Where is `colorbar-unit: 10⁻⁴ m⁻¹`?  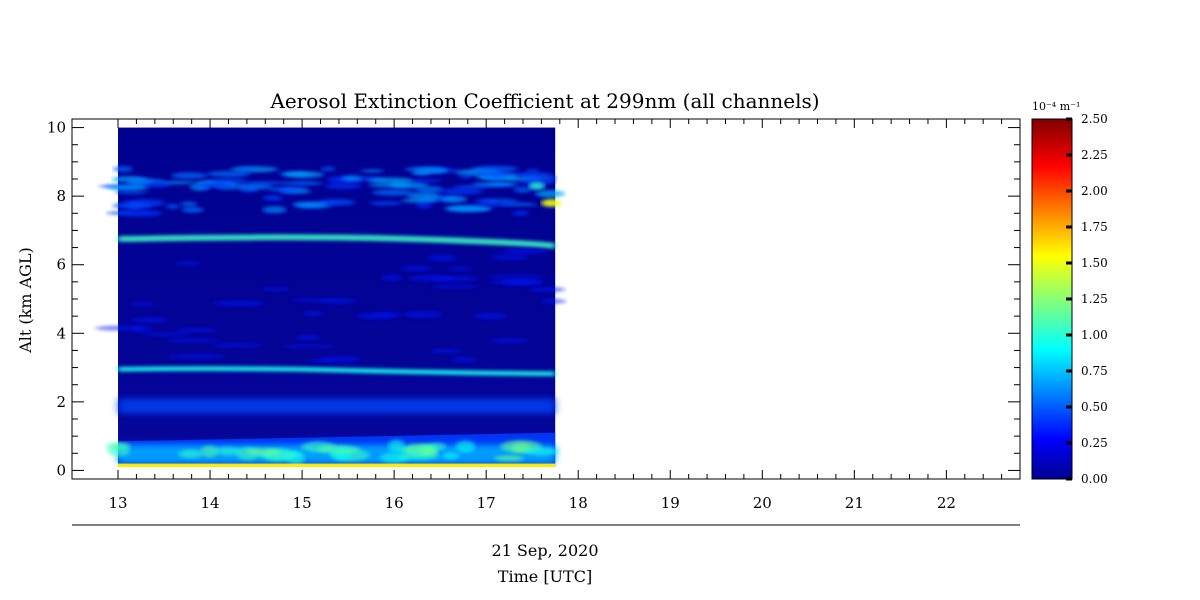
colorbar-unit: 10⁻⁴ m⁻¹ is located at coordinates (1056, 106).